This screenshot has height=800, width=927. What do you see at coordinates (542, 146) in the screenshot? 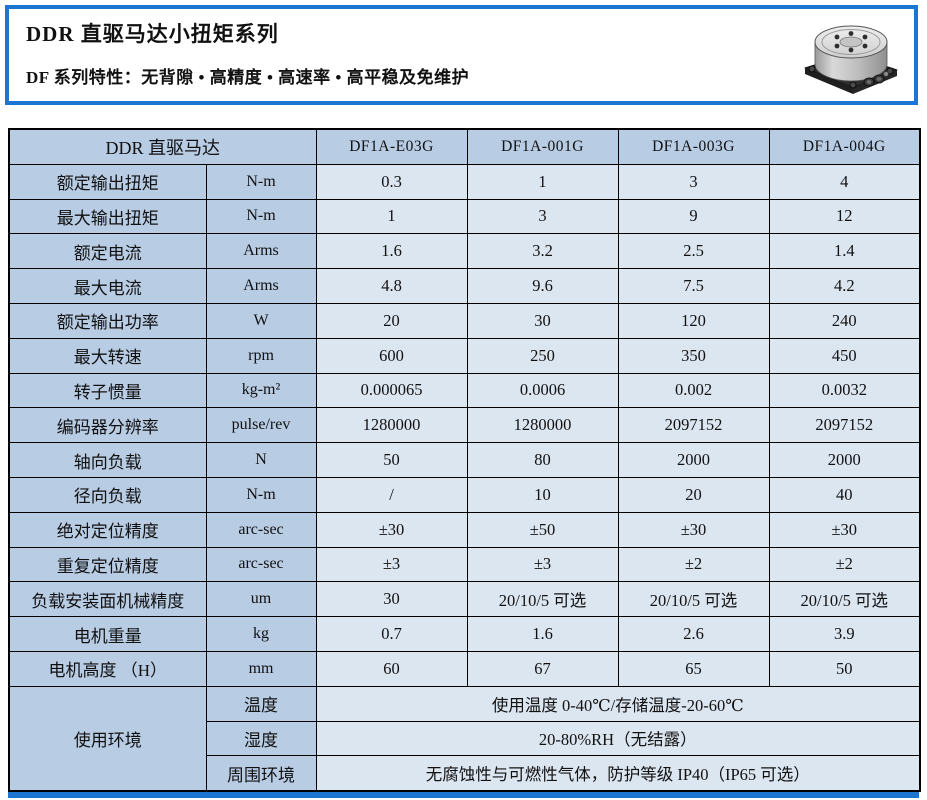
I see `model-column-header: DF1A-001G` at bounding box center [542, 146].